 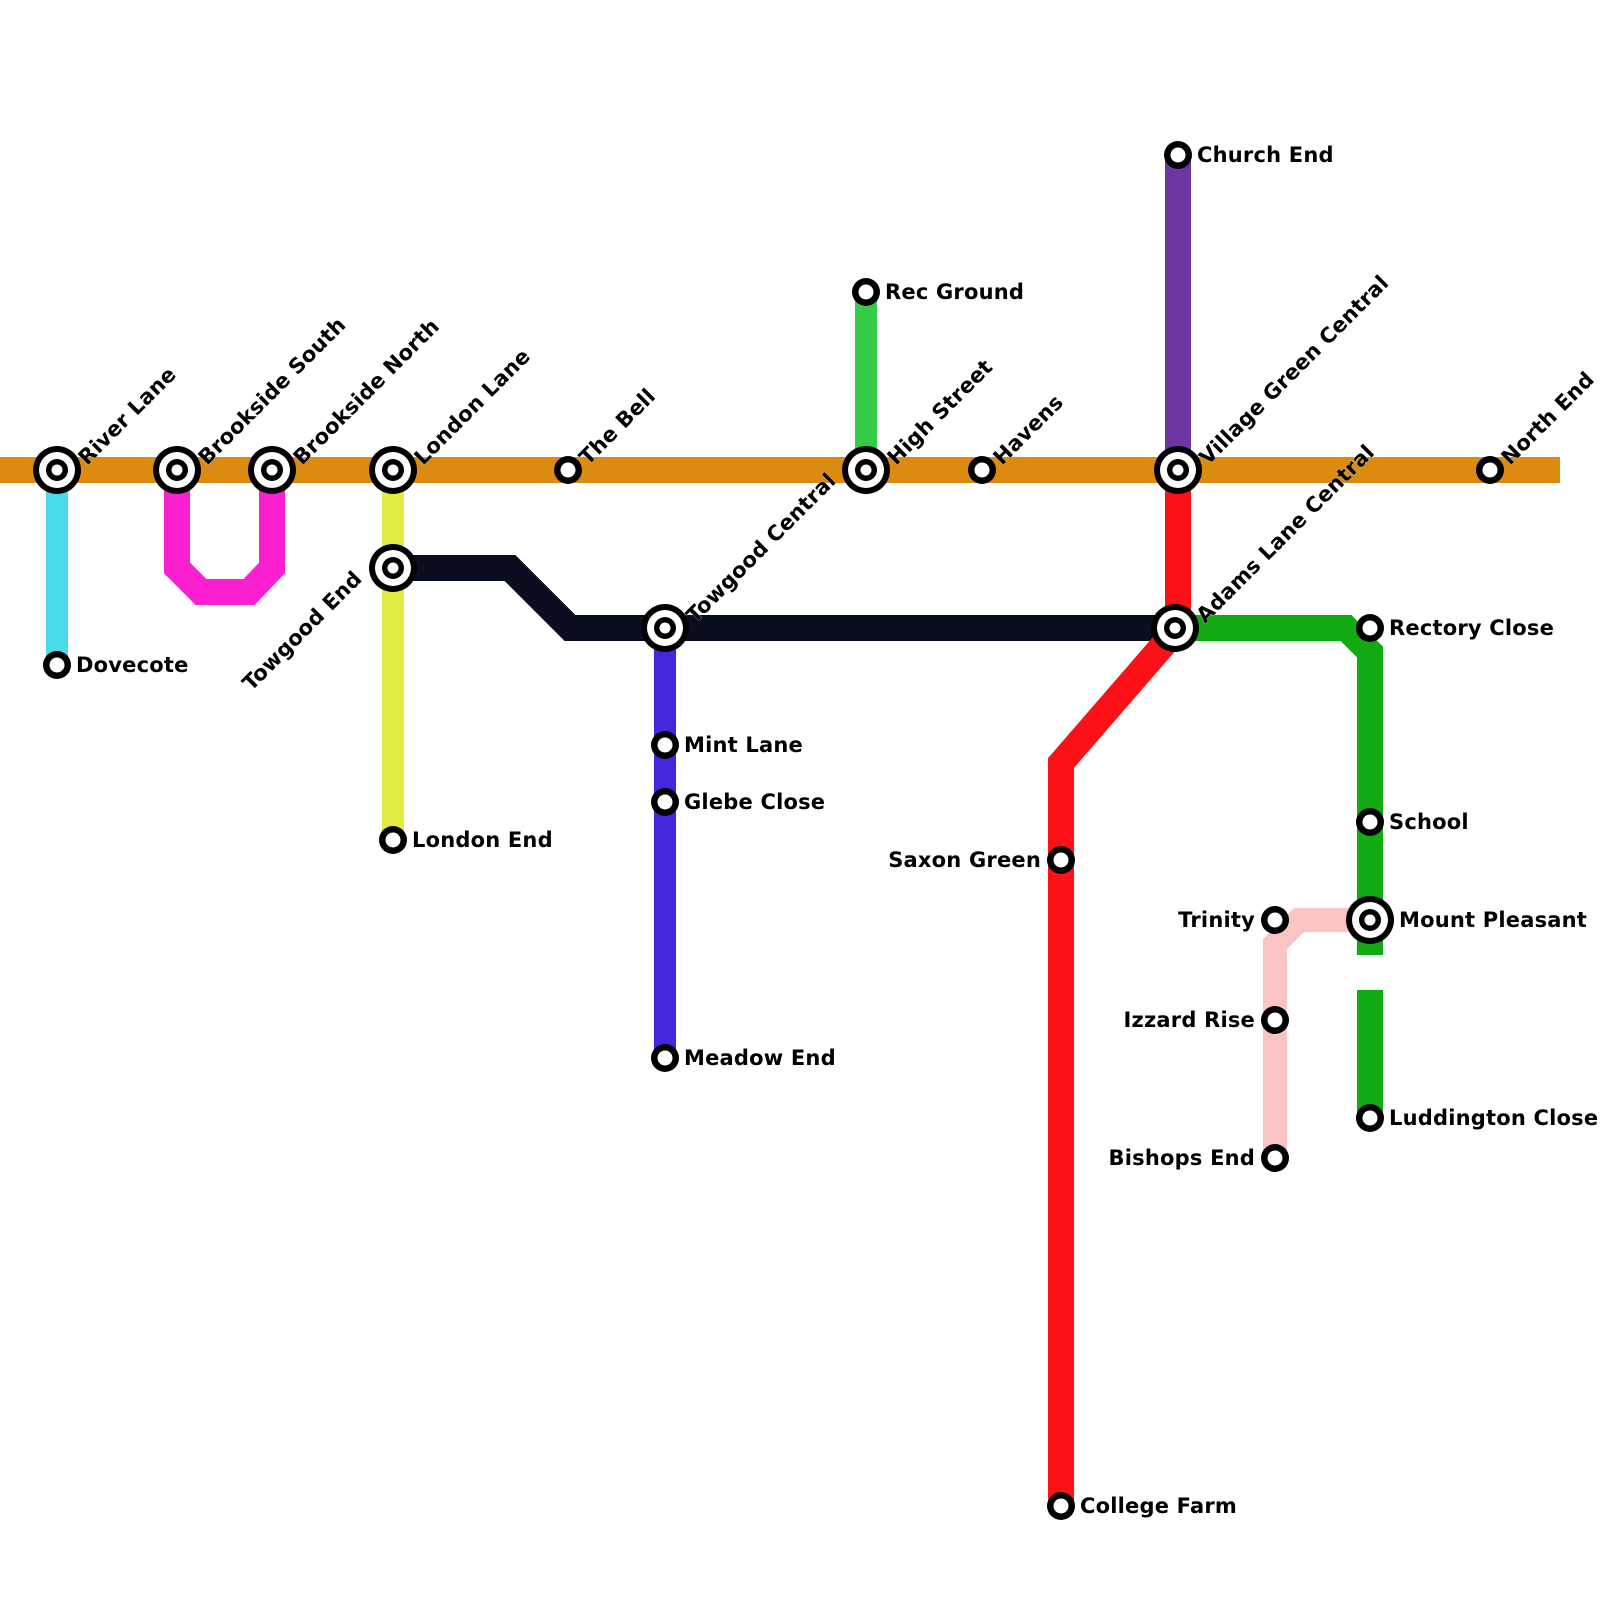 I want to click on station-label: Towgood Central, so click(x=761, y=547).